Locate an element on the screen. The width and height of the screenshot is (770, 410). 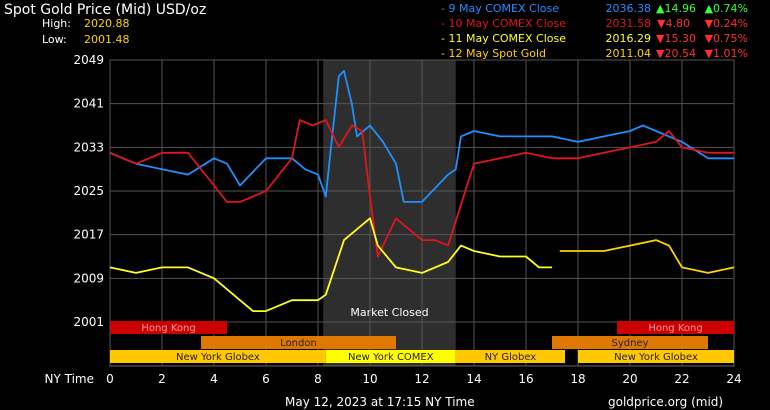
x-tick-label: 8 is located at coordinates (318, 379).